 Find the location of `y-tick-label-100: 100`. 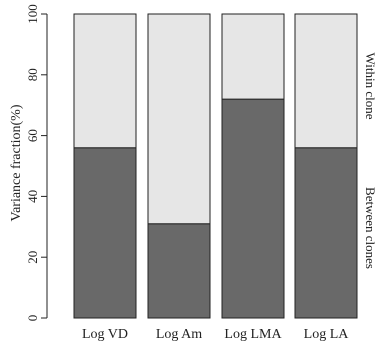

y-tick-label-100: 100 is located at coordinates (32, 14).